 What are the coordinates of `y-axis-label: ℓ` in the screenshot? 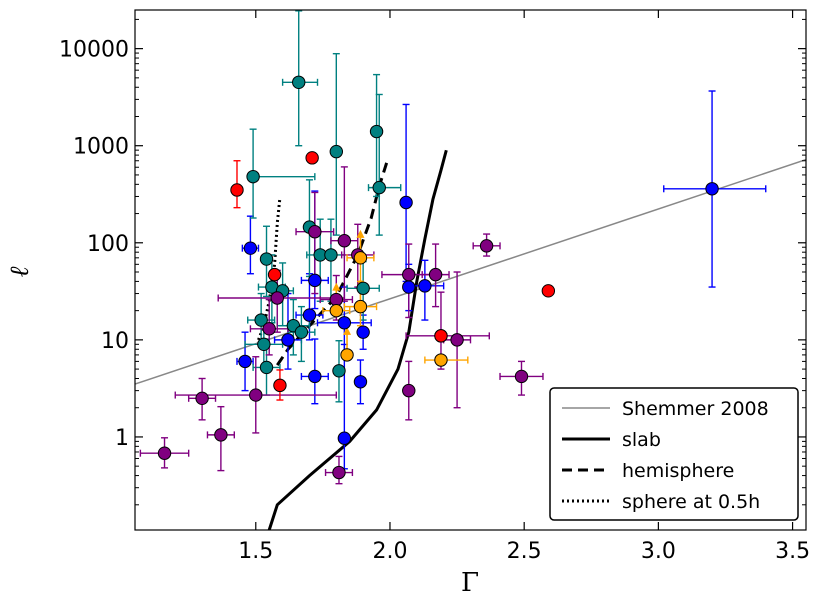 It's located at (20, 271).